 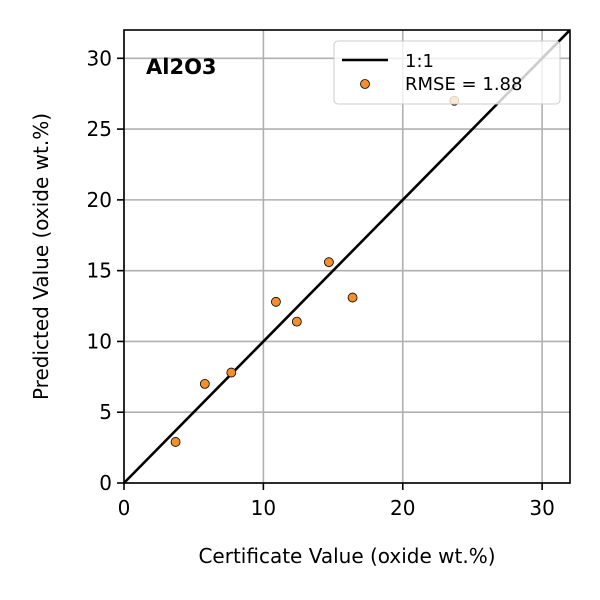 I want to click on y-tick-label: 5, so click(x=105, y=412).